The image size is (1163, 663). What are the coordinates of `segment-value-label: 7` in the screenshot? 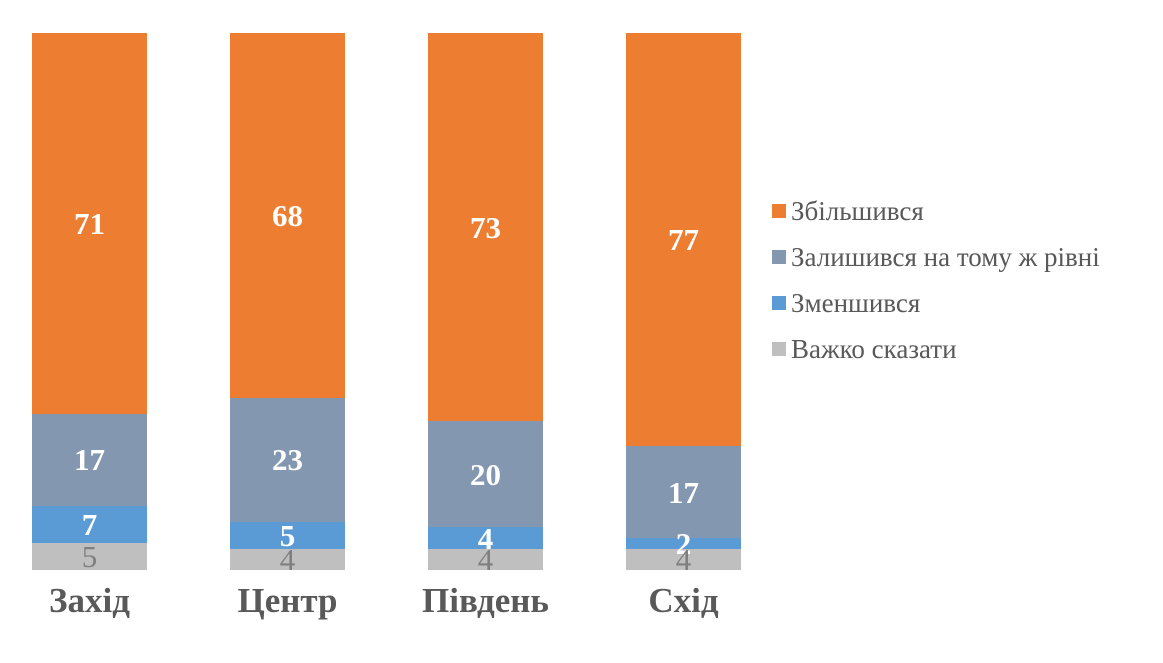 It's located at (89, 524).